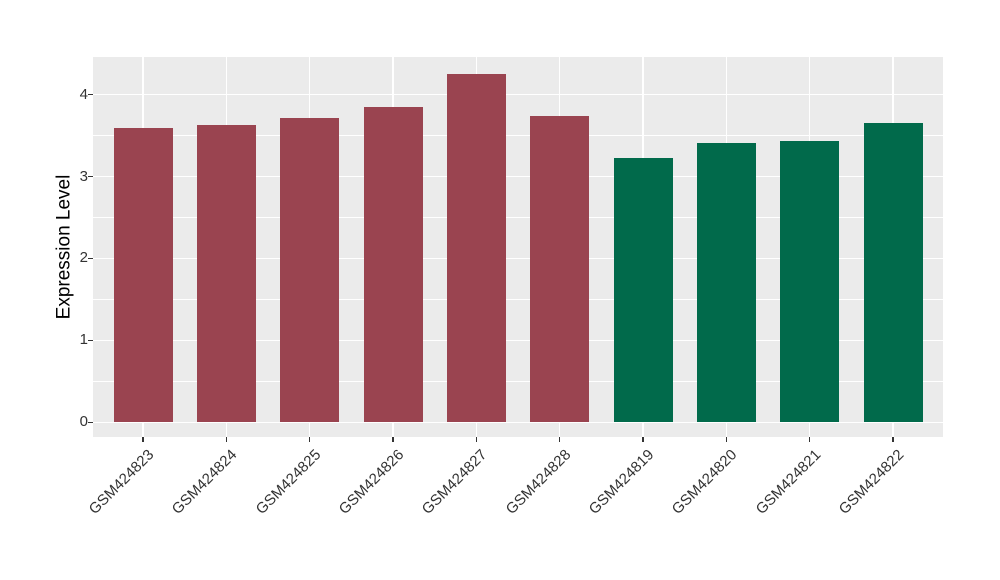  What do you see at coordinates (310, 270) in the screenshot?
I see `bar-GSM424825` at bounding box center [310, 270].